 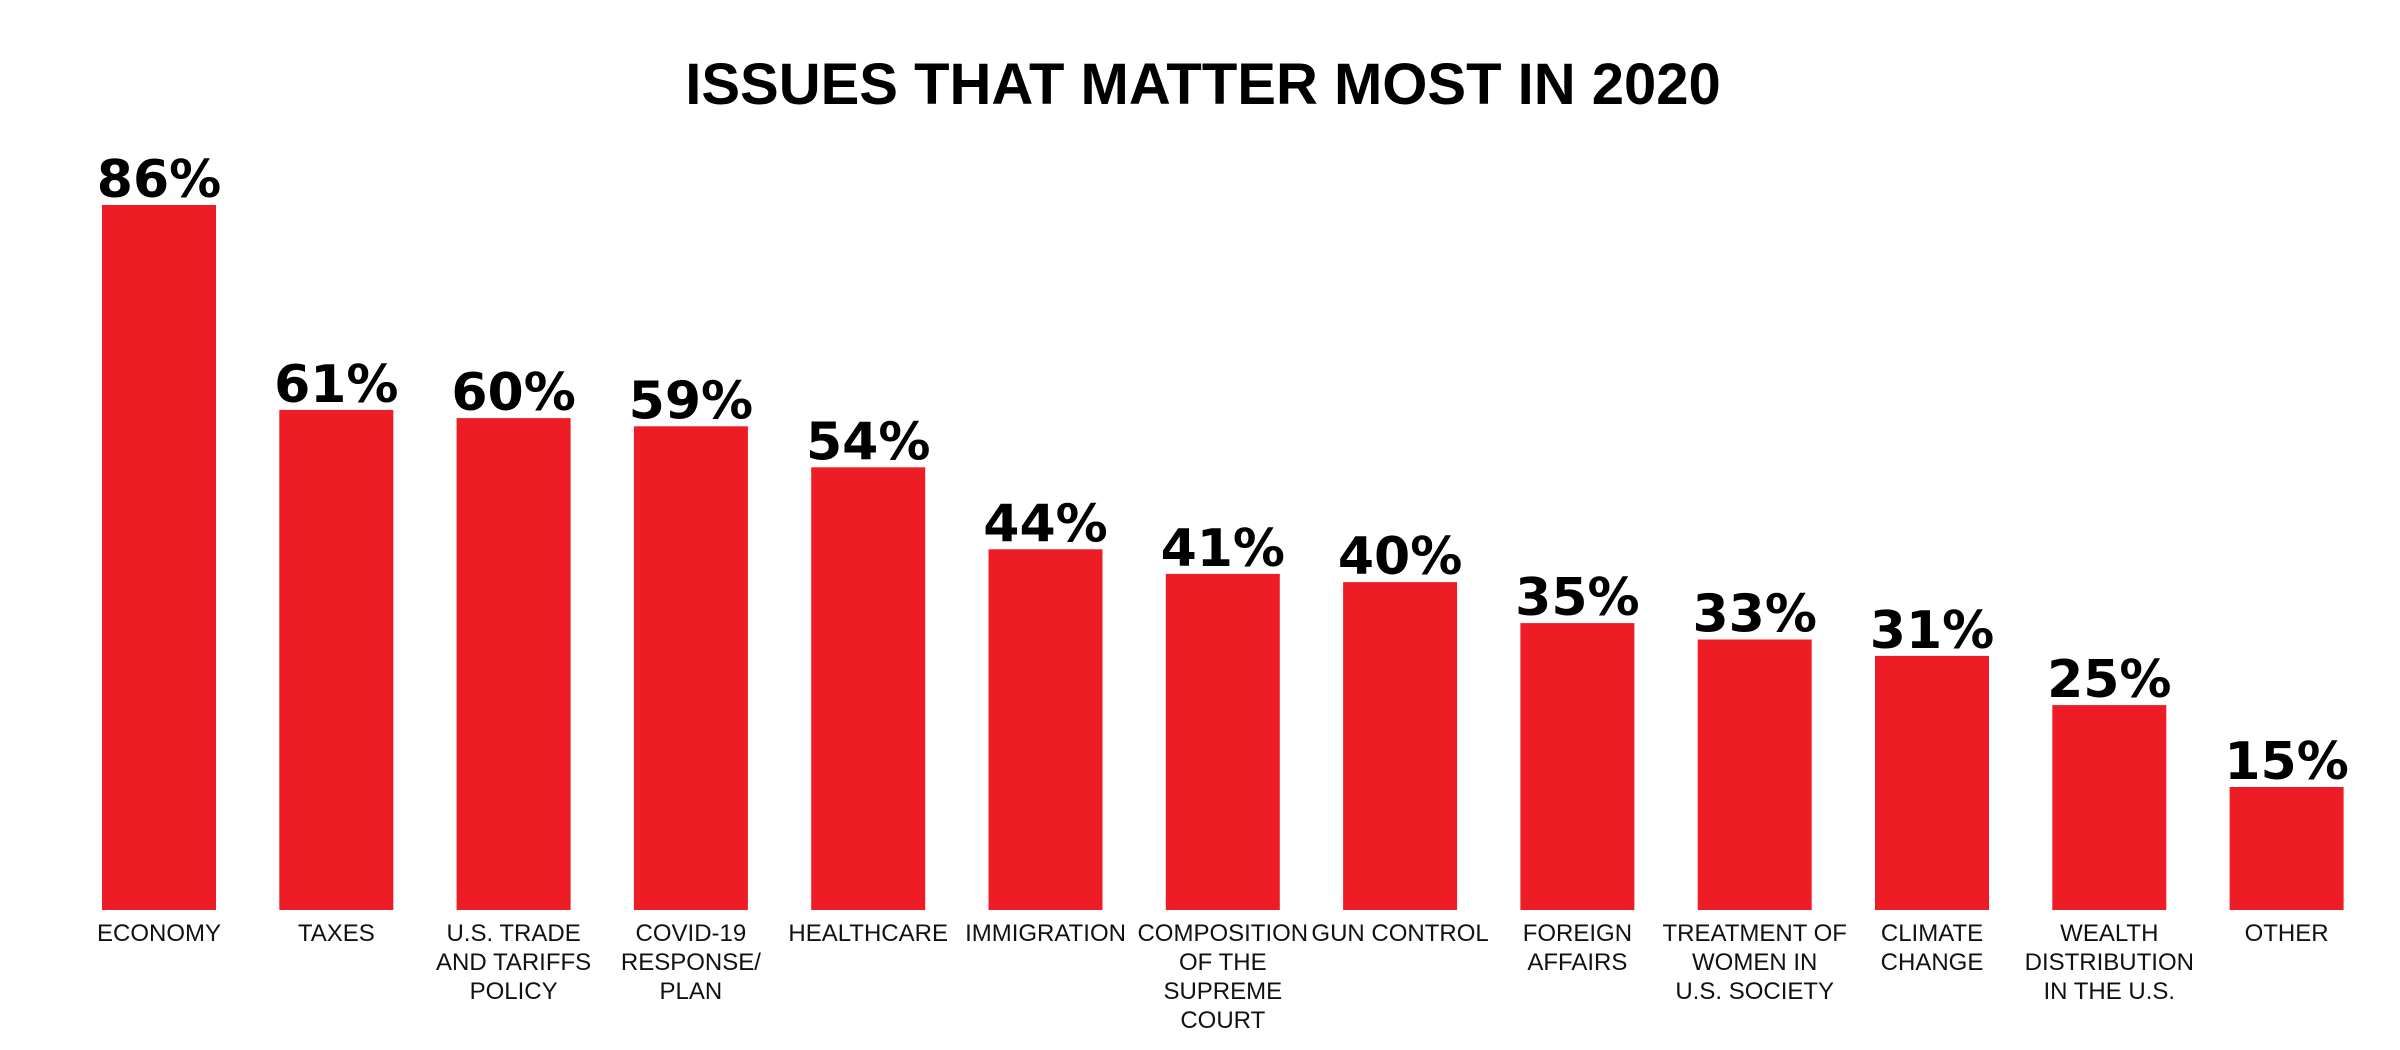 I want to click on category-label-line: IN THE U.S., so click(x=2110, y=991).